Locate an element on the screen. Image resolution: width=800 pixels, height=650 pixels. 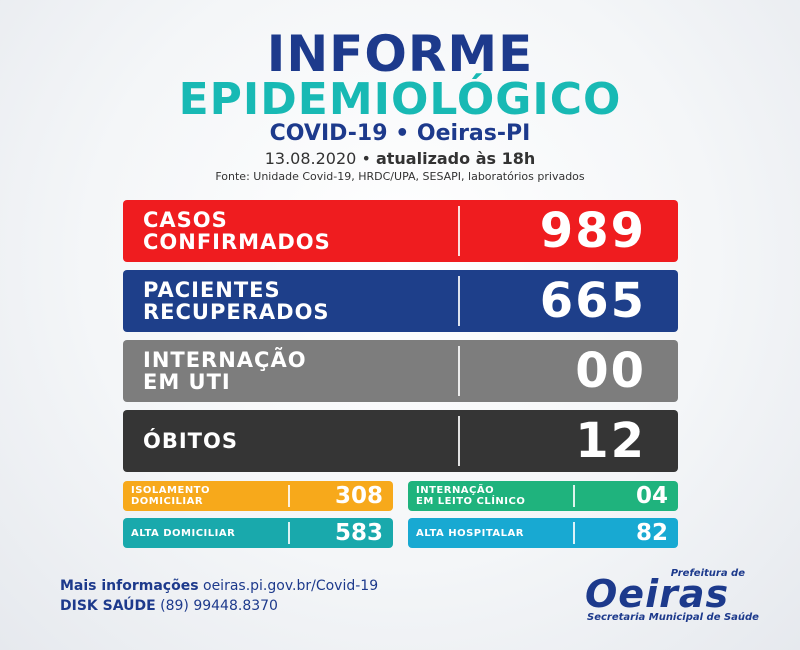
stat-home-isolation: ISOLAMENTO DOMICILIAR 308 is located at coordinates (258, 496).